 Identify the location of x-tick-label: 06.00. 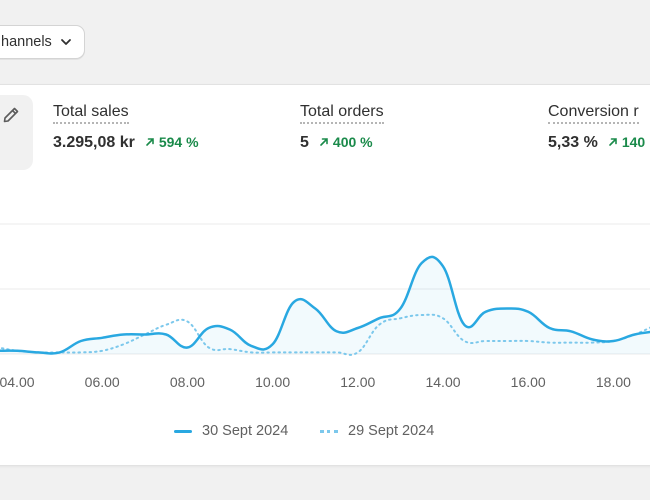
(102, 382).